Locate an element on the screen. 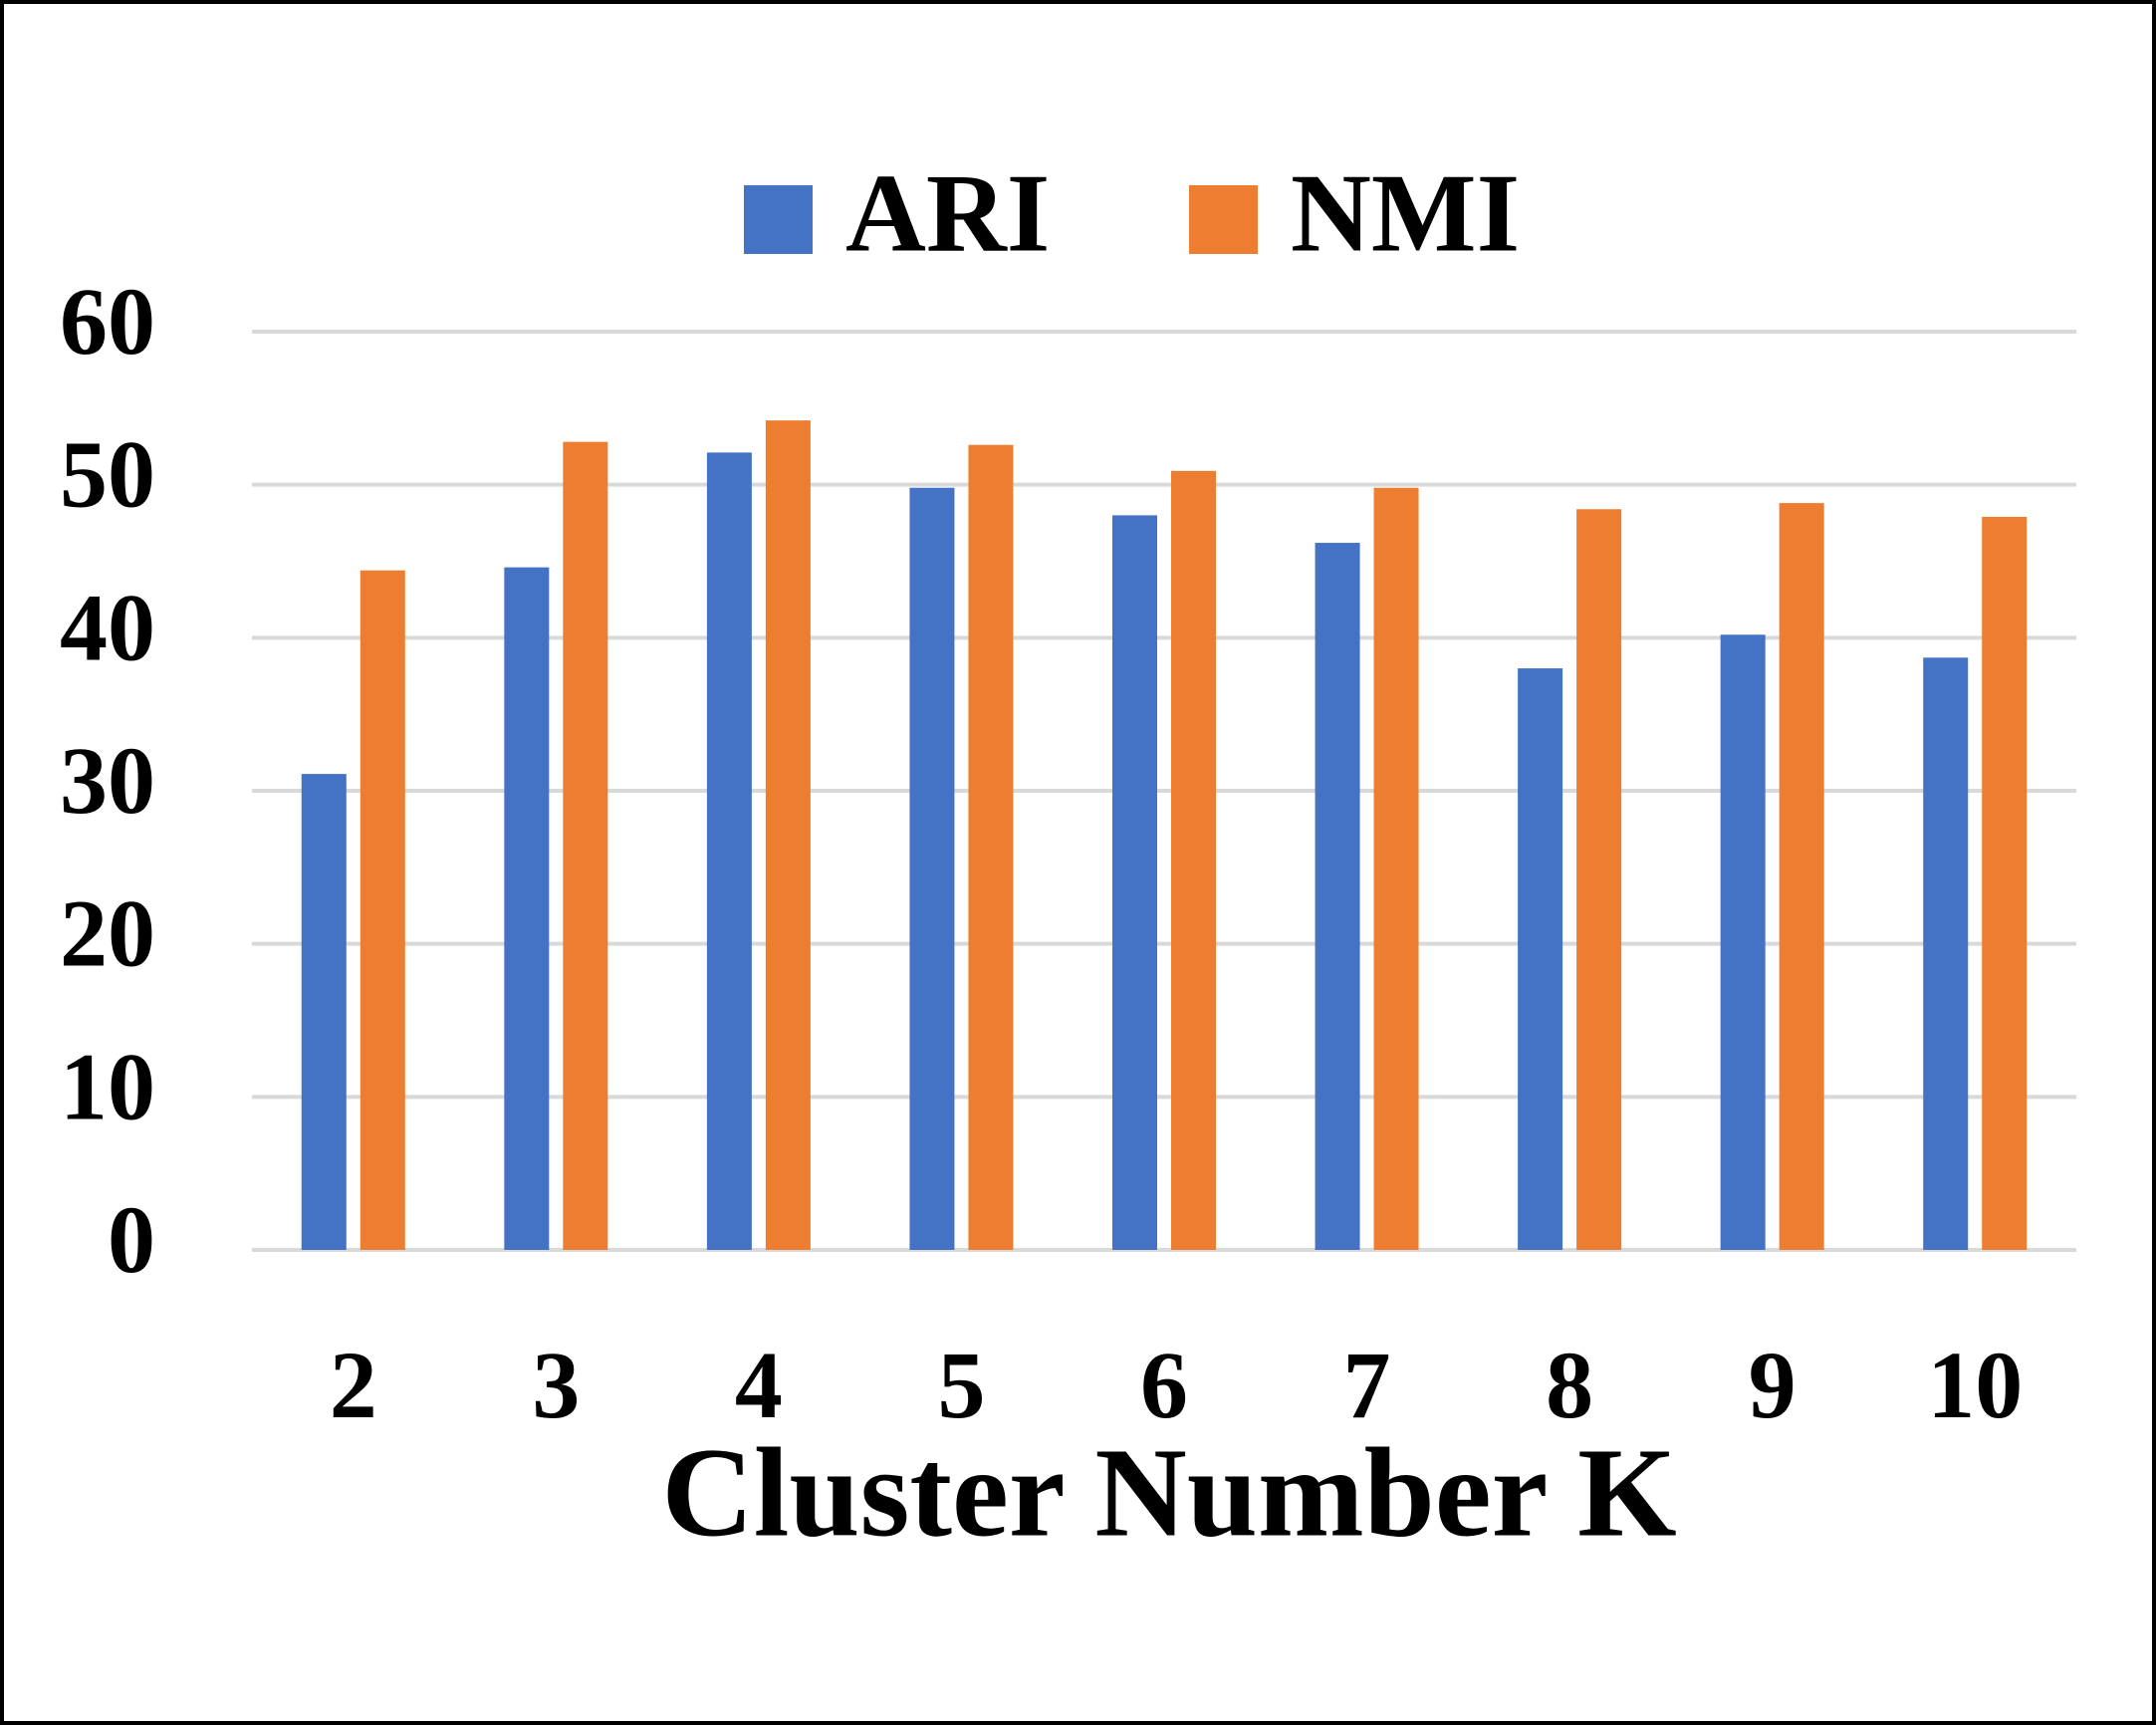  y-tick-label: 50 is located at coordinates (107, 474).